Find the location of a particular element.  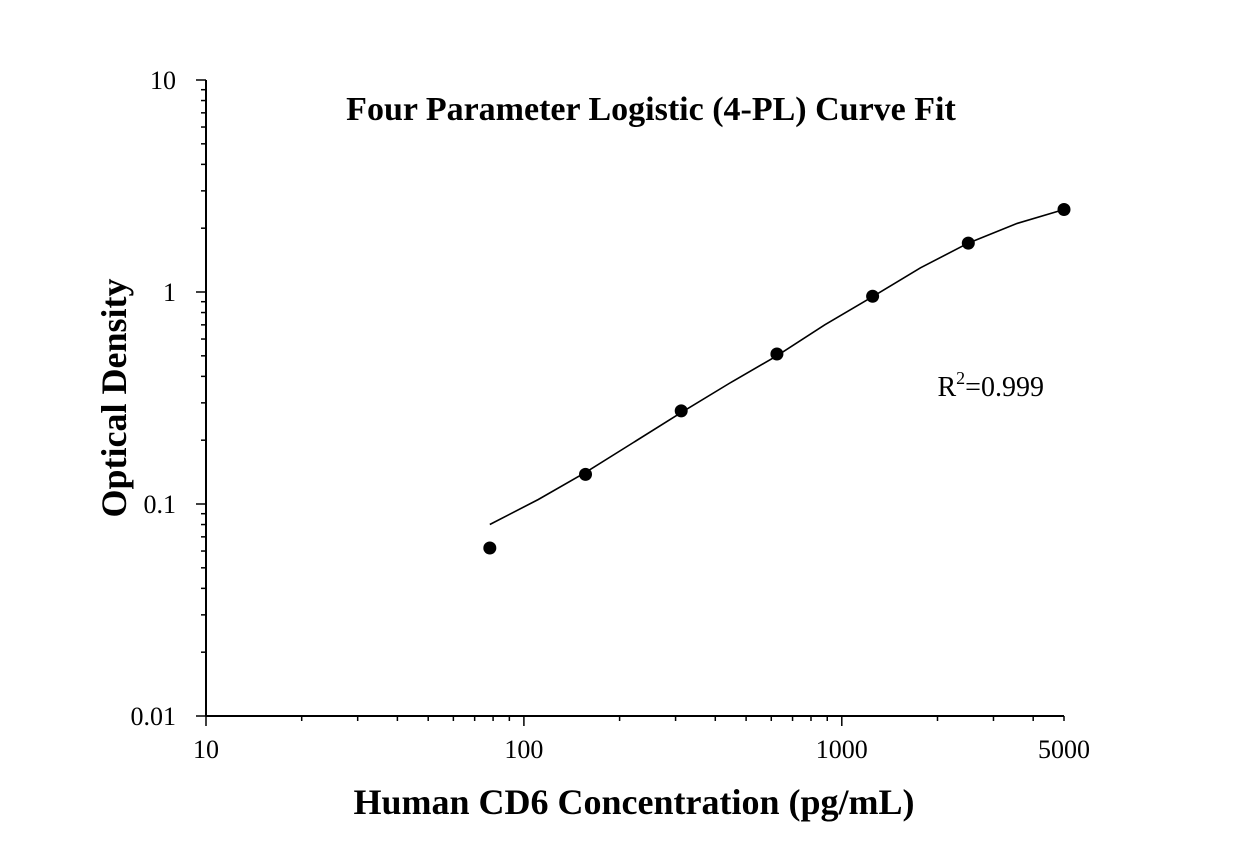

r-squared-annotation: R2=0.999 is located at coordinates (990, 385).